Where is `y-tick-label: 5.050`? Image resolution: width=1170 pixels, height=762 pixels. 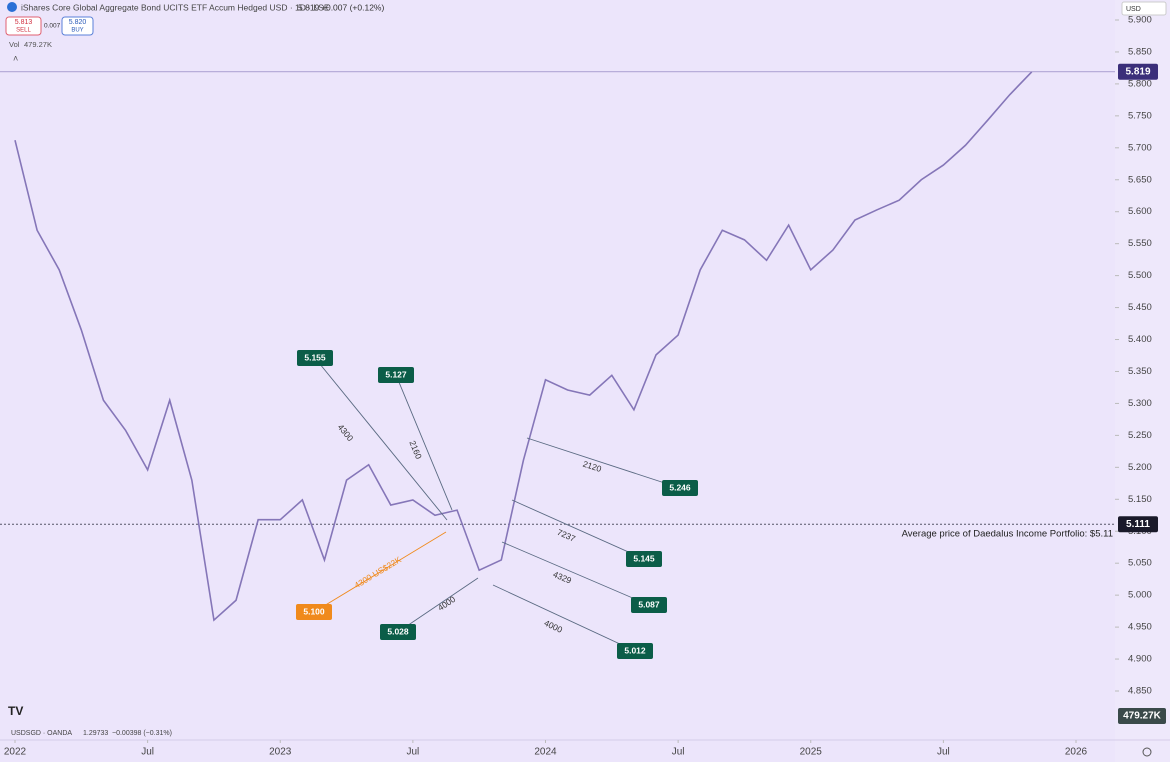 y-tick-label: 5.050 is located at coordinates (1140, 563).